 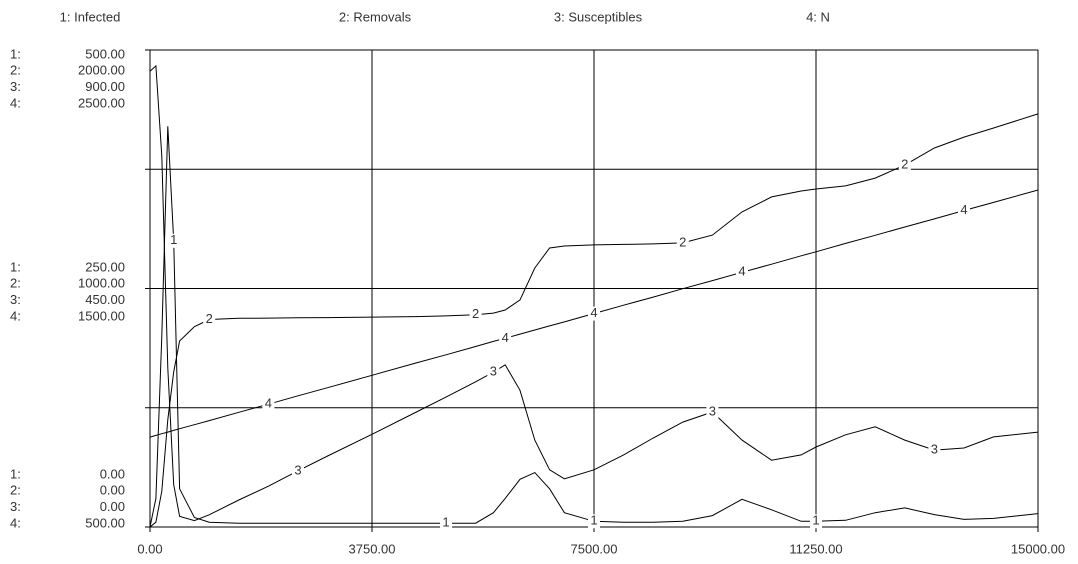 What do you see at coordinates (101, 70) in the screenshot?
I see `y-tick-label: 2000.00` at bounding box center [101, 70].